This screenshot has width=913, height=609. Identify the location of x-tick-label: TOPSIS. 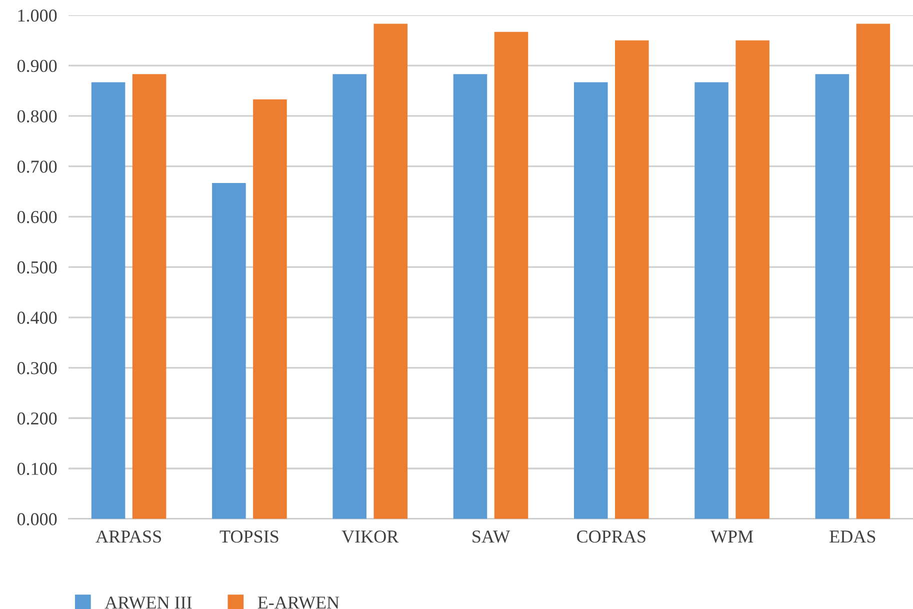
(249, 536).